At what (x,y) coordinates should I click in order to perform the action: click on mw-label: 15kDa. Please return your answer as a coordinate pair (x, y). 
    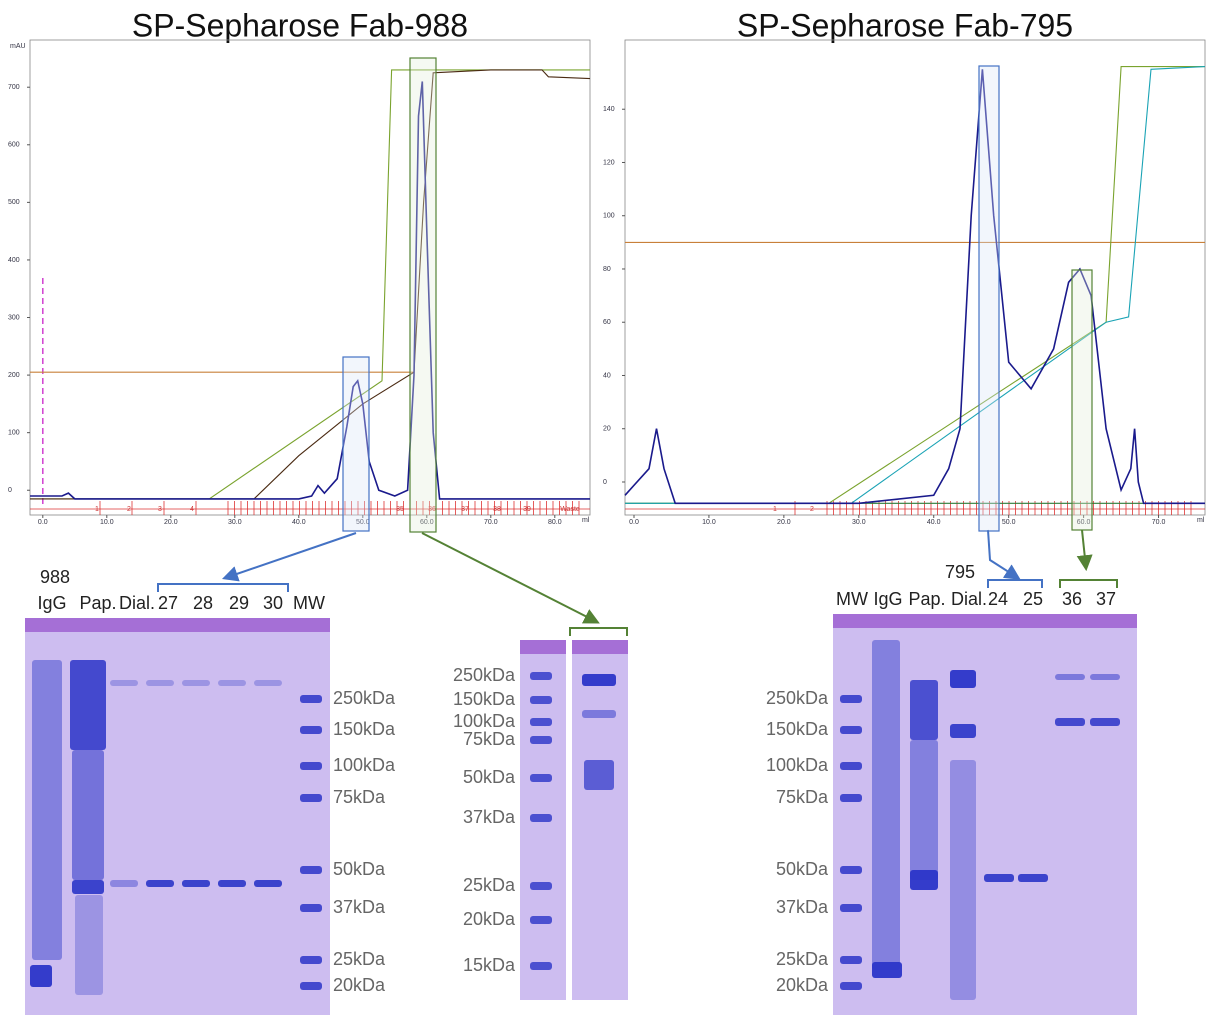
    Looking at the image, I should click on (489, 965).